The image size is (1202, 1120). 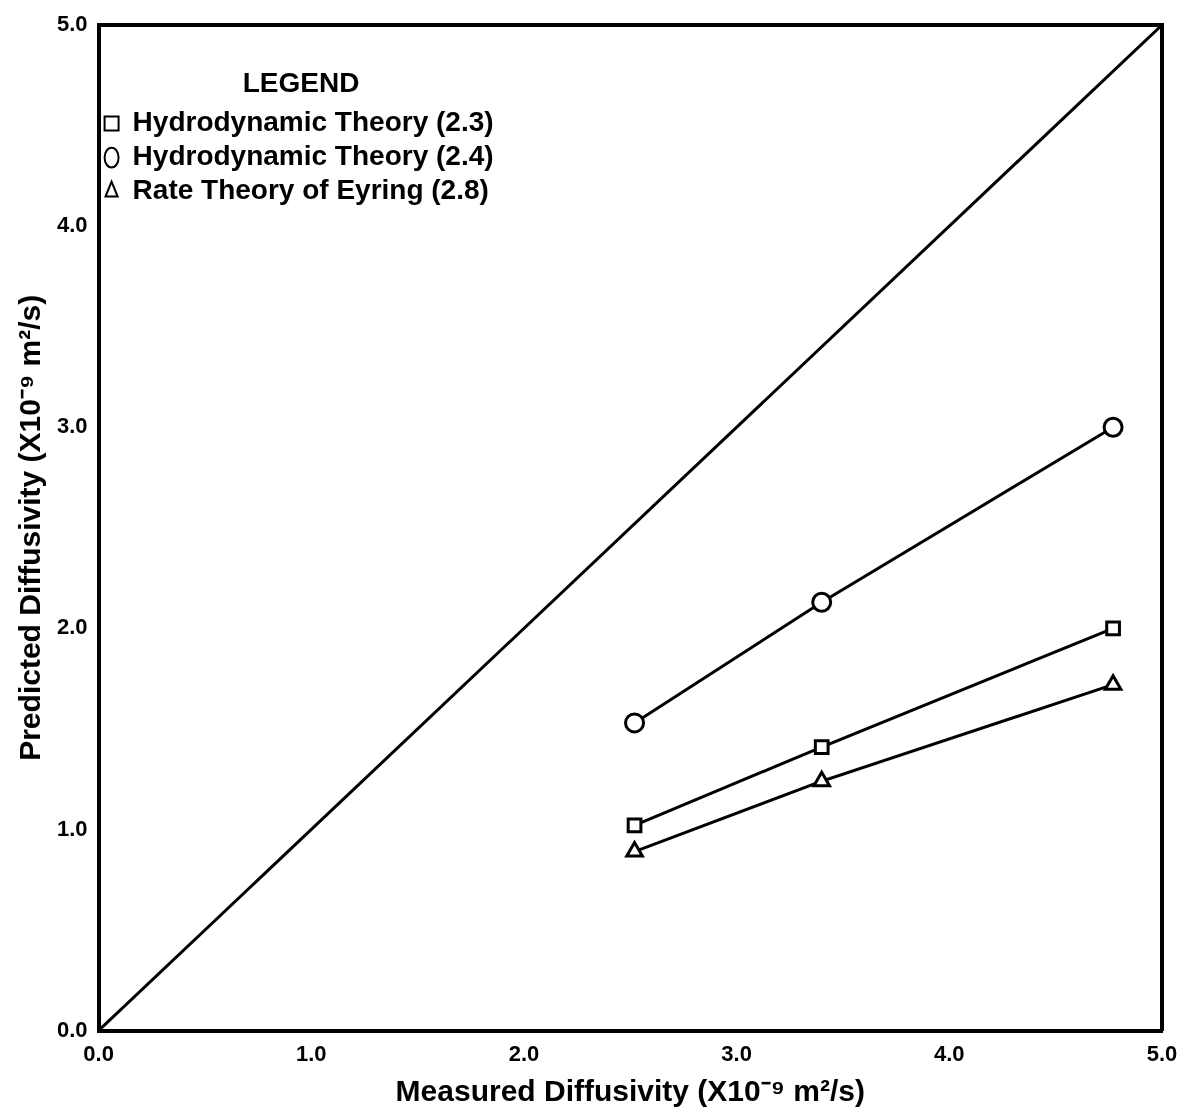 What do you see at coordinates (1162, 1053) in the screenshot?
I see `x-tick-label: 5.0` at bounding box center [1162, 1053].